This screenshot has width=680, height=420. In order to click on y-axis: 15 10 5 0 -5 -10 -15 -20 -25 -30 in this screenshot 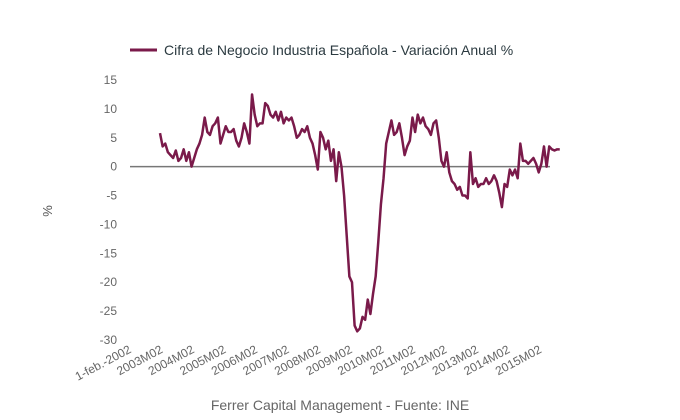, I will do `click(109, 210)`.